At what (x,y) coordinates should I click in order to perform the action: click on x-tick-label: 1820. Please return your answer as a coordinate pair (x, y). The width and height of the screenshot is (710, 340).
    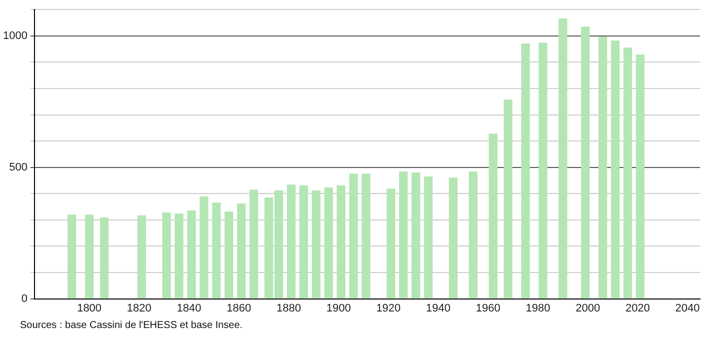
    Looking at the image, I should click on (139, 308).